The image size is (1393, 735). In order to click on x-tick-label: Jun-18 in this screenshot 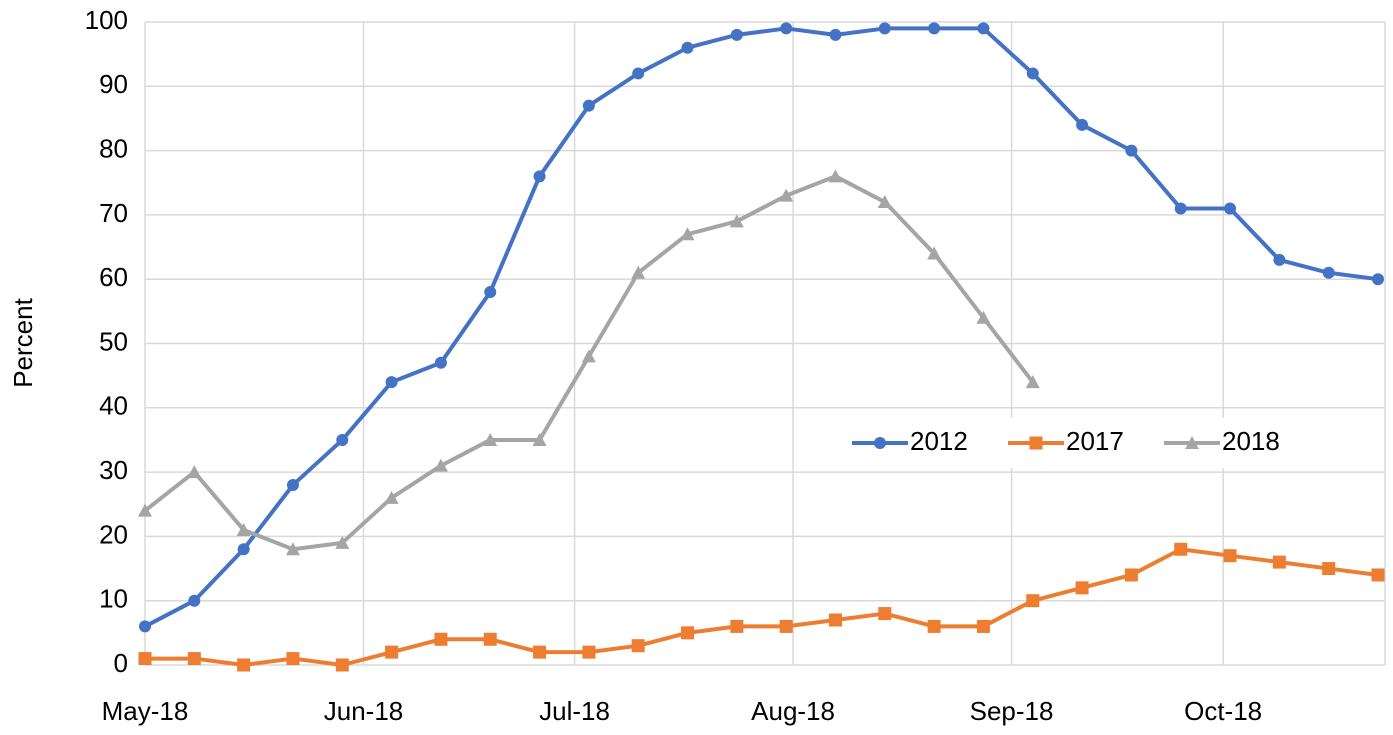, I will do `click(364, 711)`.